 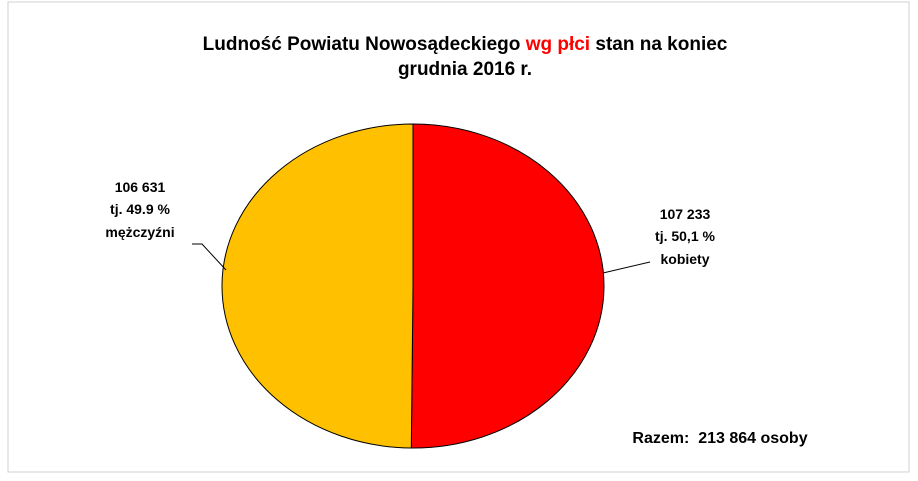 What do you see at coordinates (140, 209) in the screenshot?
I see `percent-label: tj. 49.9 %` at bounding box center [140, 209].